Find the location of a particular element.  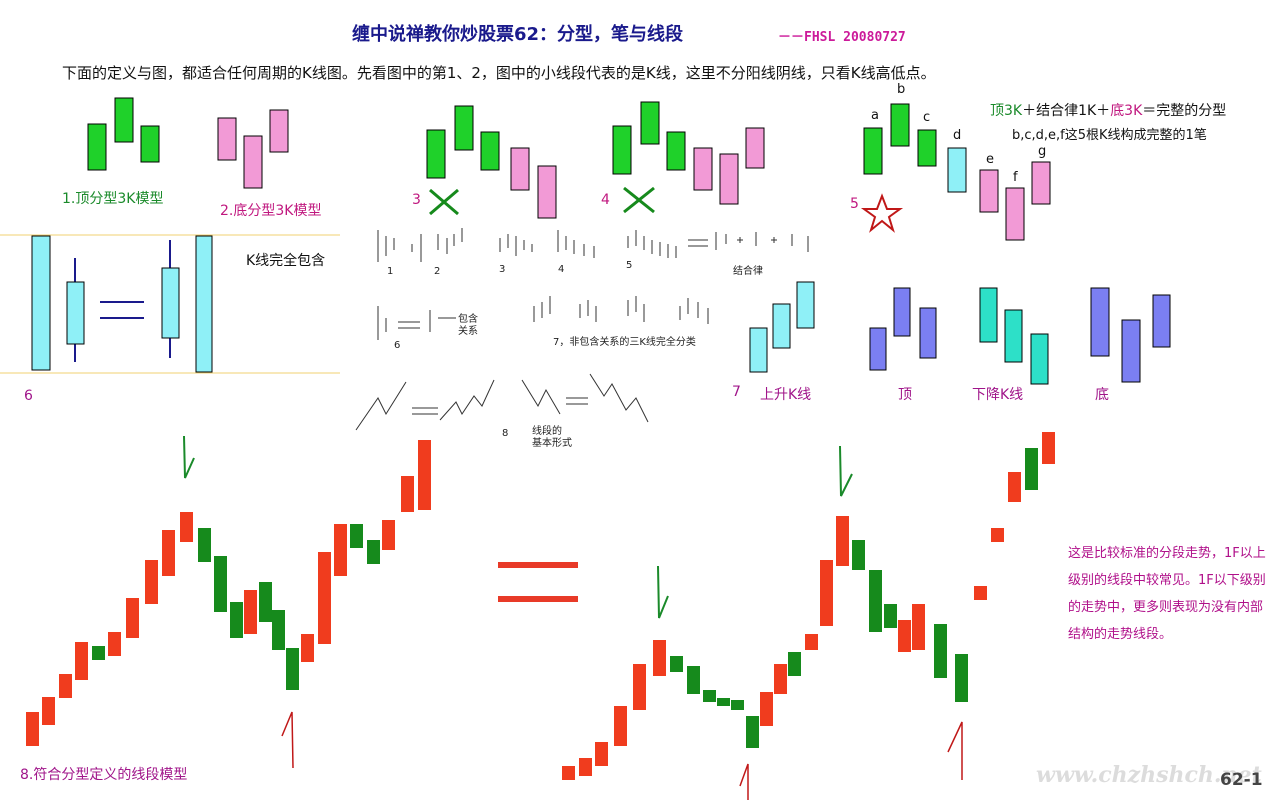

fig7-fall-label: 下降K线 is located at coordinates (998, 395).